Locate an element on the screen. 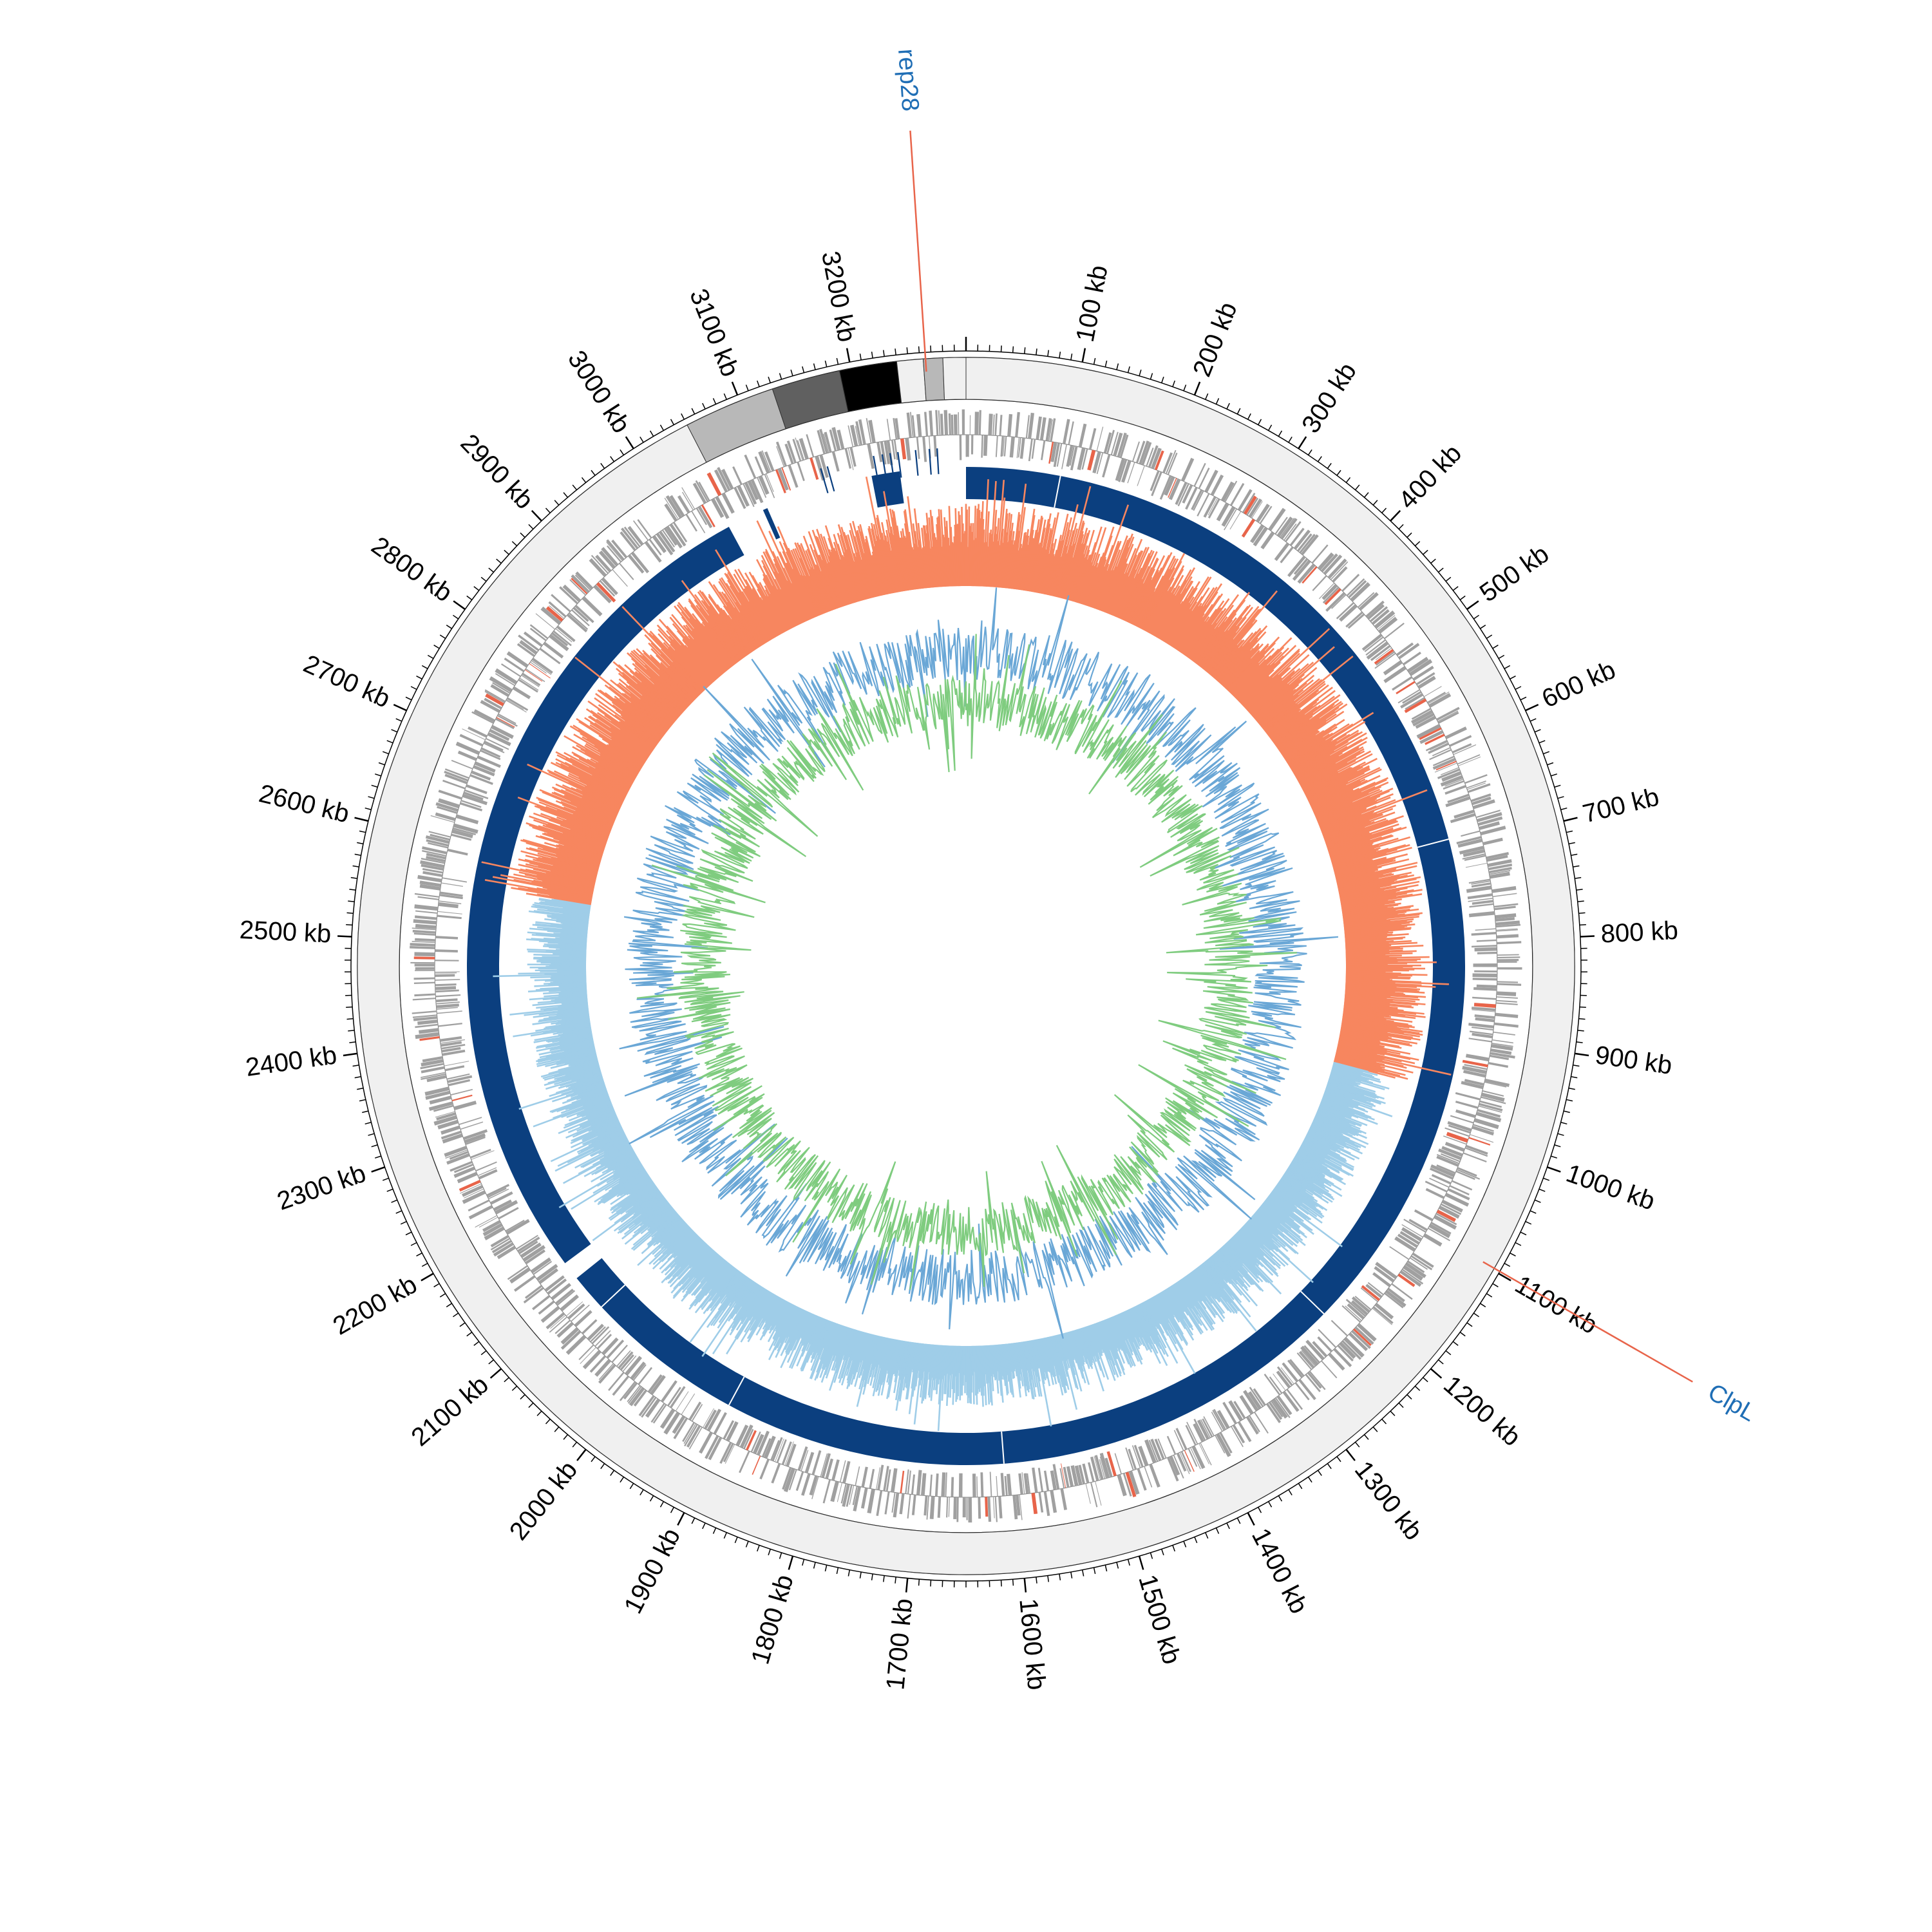 This screenshot has height=1932, width=1932. tick-label: 1400 kb is located at coordinates (1279, 1571).